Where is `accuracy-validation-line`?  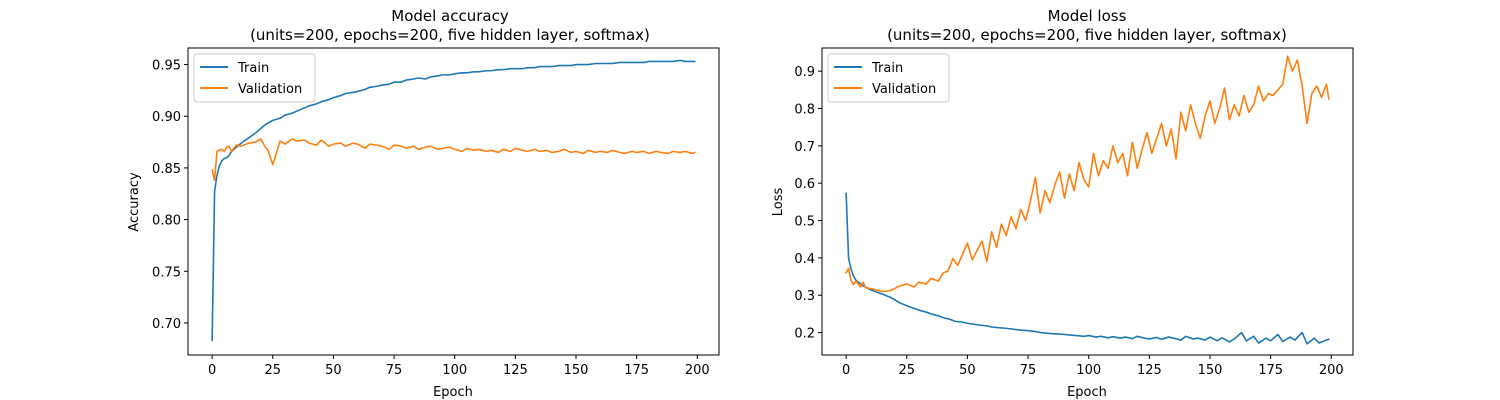 accuracy-validation-line is located at coordinates (453, 160).